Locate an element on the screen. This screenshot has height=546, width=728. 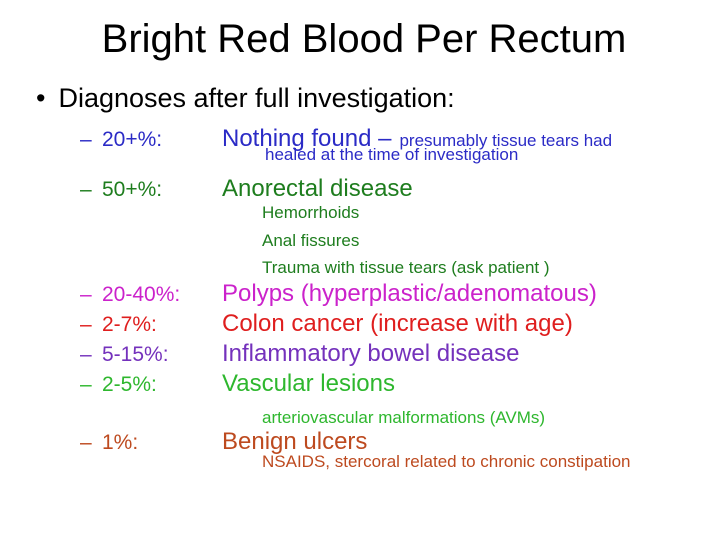
percentage-label: 2-5%: is located at coordinates (129, 384).